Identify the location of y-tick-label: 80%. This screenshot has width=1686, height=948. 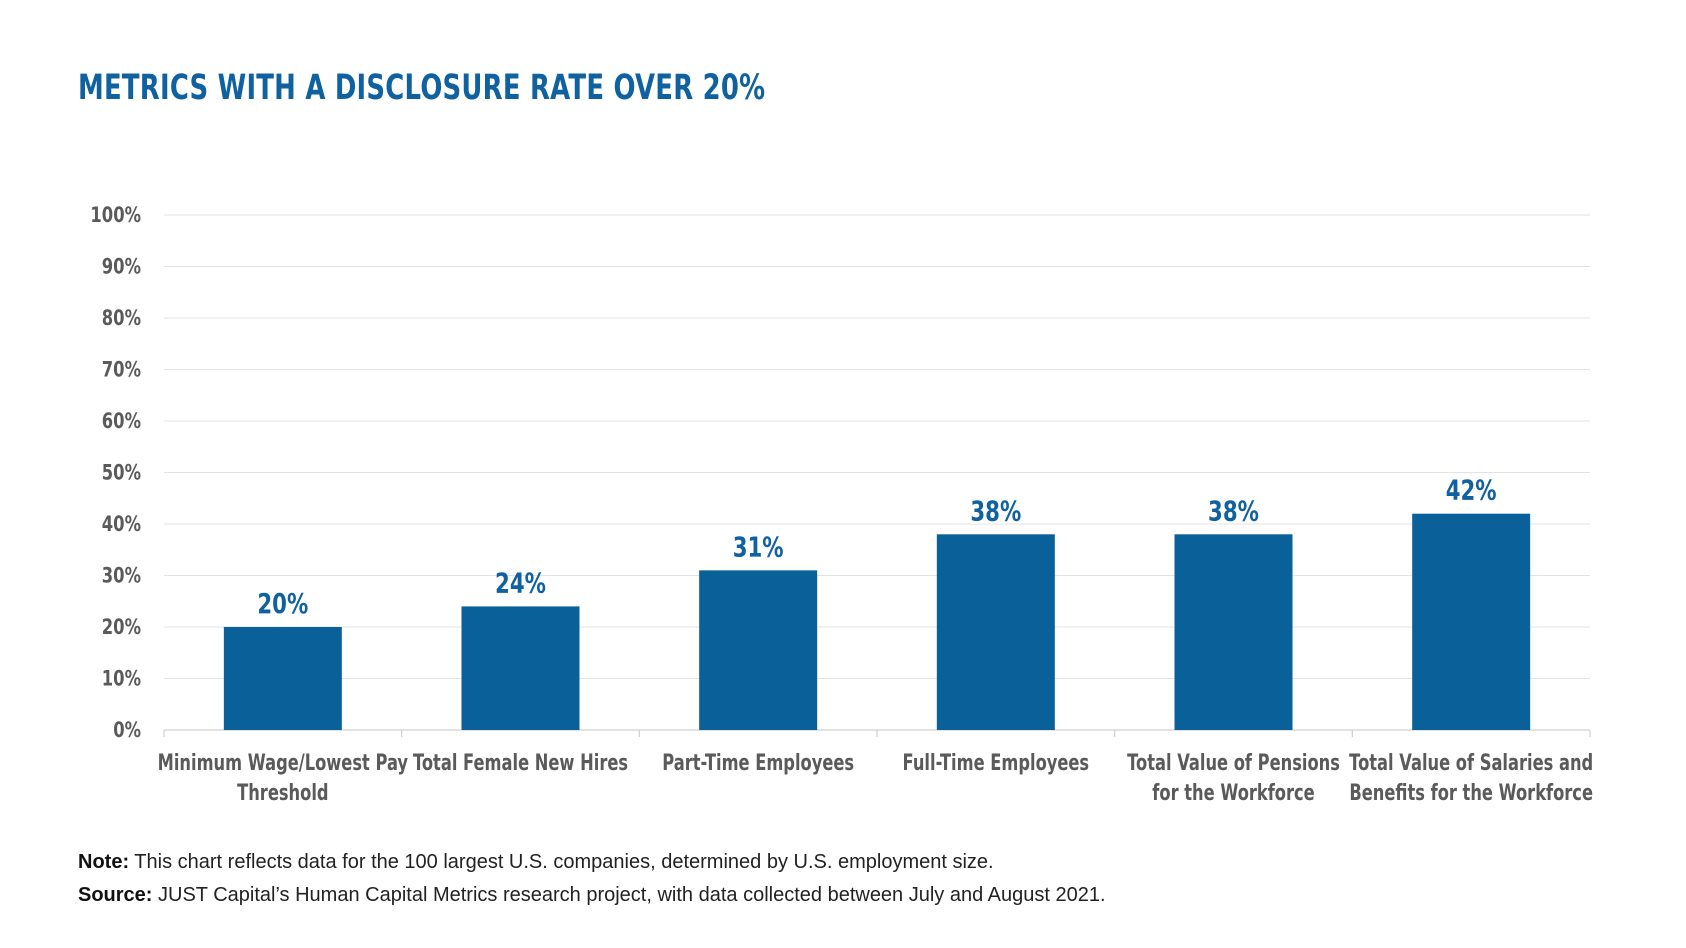
(121, 318).